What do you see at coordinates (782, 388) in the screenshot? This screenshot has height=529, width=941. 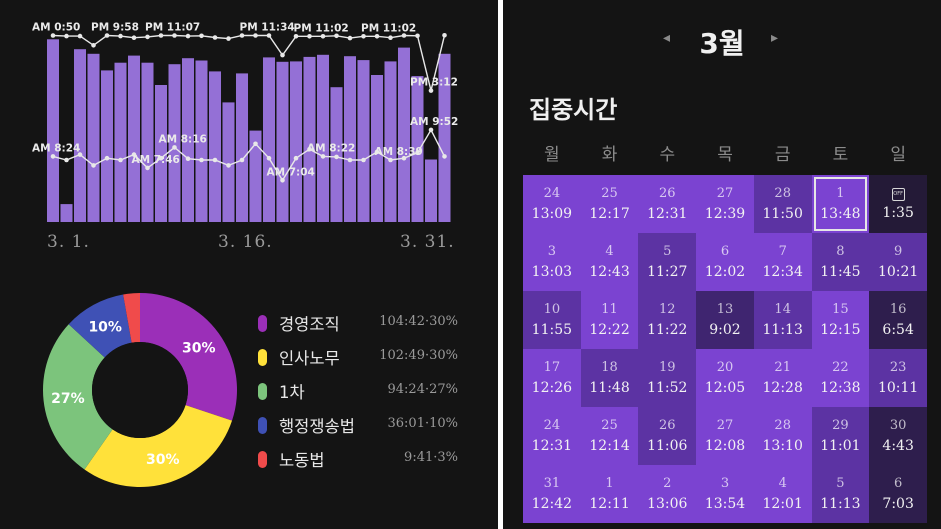 I see `calendar-focus-time: 12:28` at bounding box center [782, 388].